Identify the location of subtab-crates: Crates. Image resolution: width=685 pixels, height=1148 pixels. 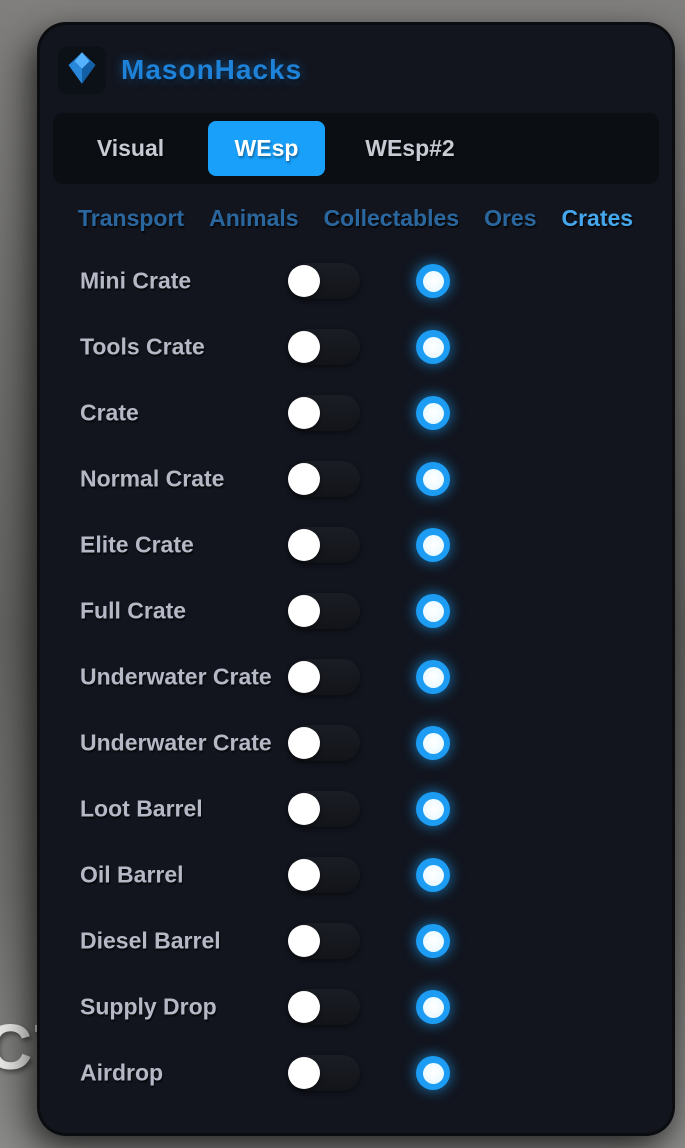
(597, 218).